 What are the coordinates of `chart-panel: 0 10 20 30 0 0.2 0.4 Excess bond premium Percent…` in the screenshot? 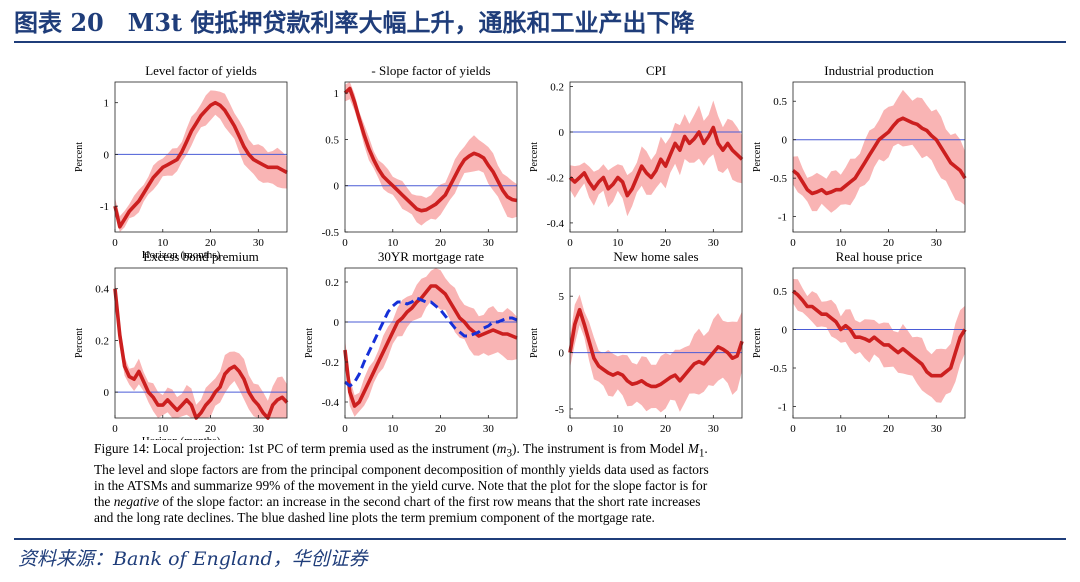 It's located at (181, 344).